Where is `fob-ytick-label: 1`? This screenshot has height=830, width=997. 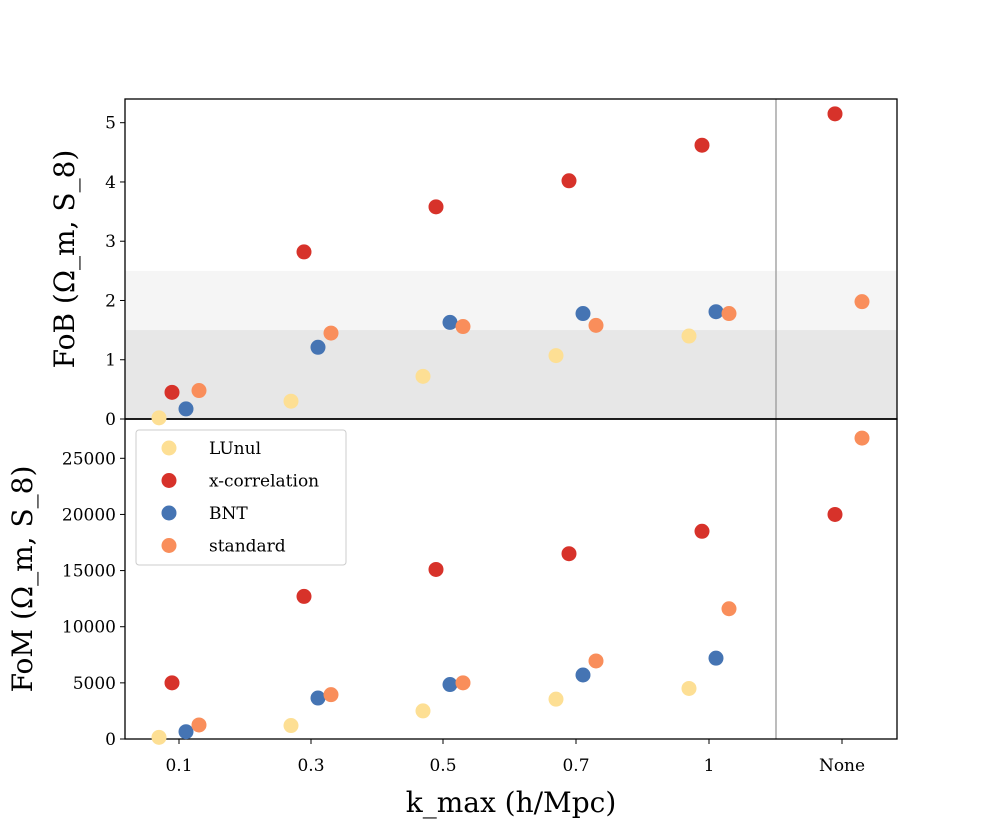
fob-ytick-label: 1 is located at coordinates (110, 361).